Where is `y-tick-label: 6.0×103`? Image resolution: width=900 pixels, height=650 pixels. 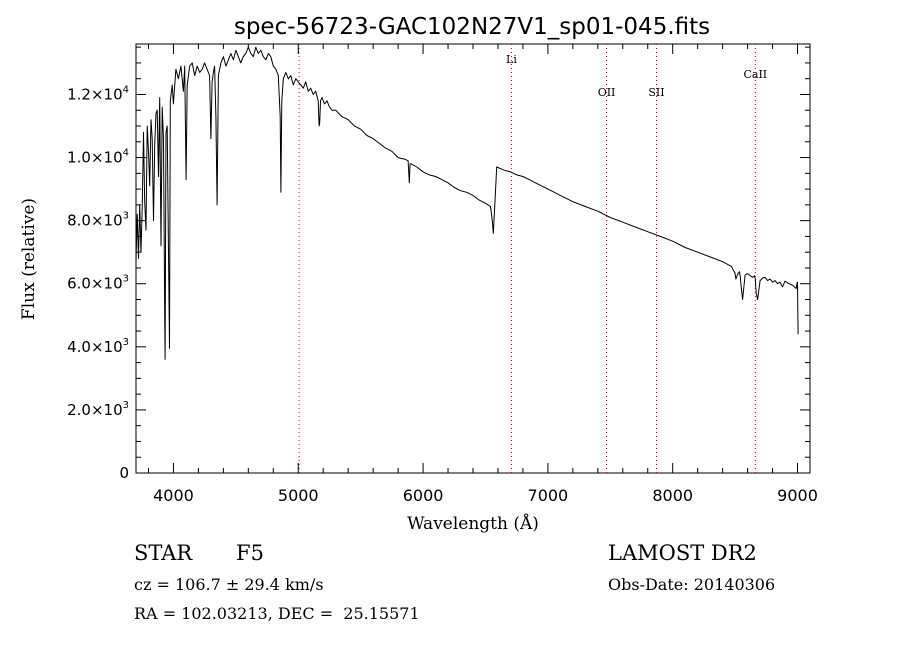
y-tick-label: 6.0×103 is located at coordinates (98, 283).